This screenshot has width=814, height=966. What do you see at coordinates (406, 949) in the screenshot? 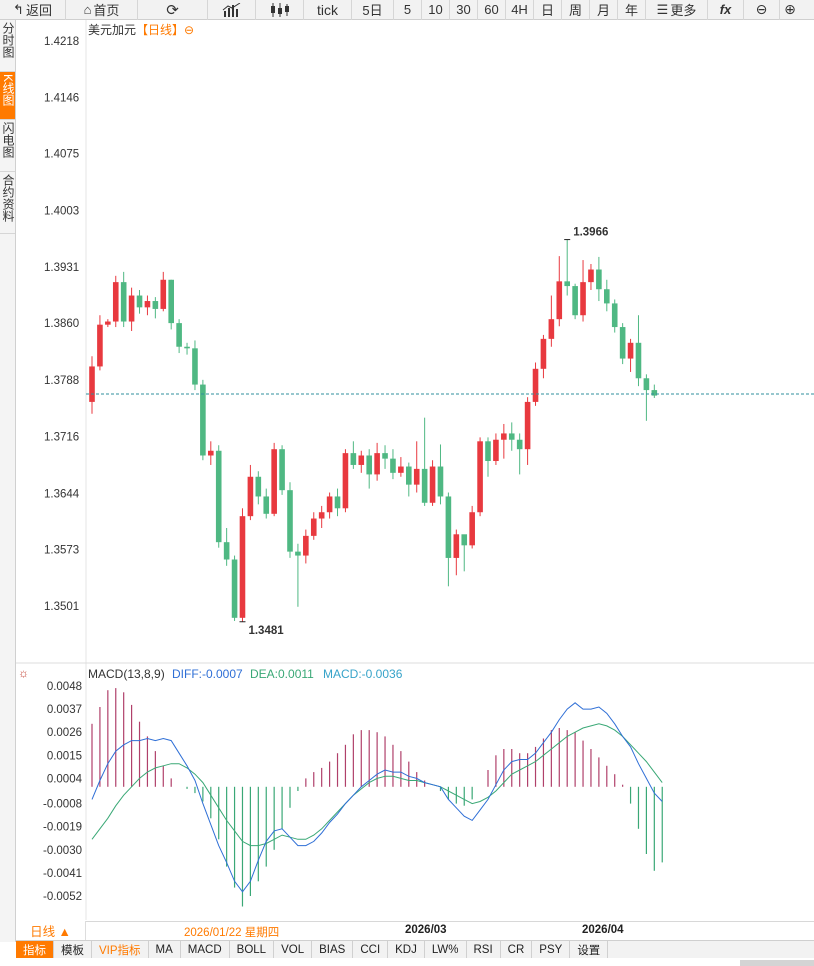
I see `tab-kdj: KDJ` at bounding box center [406, 949].